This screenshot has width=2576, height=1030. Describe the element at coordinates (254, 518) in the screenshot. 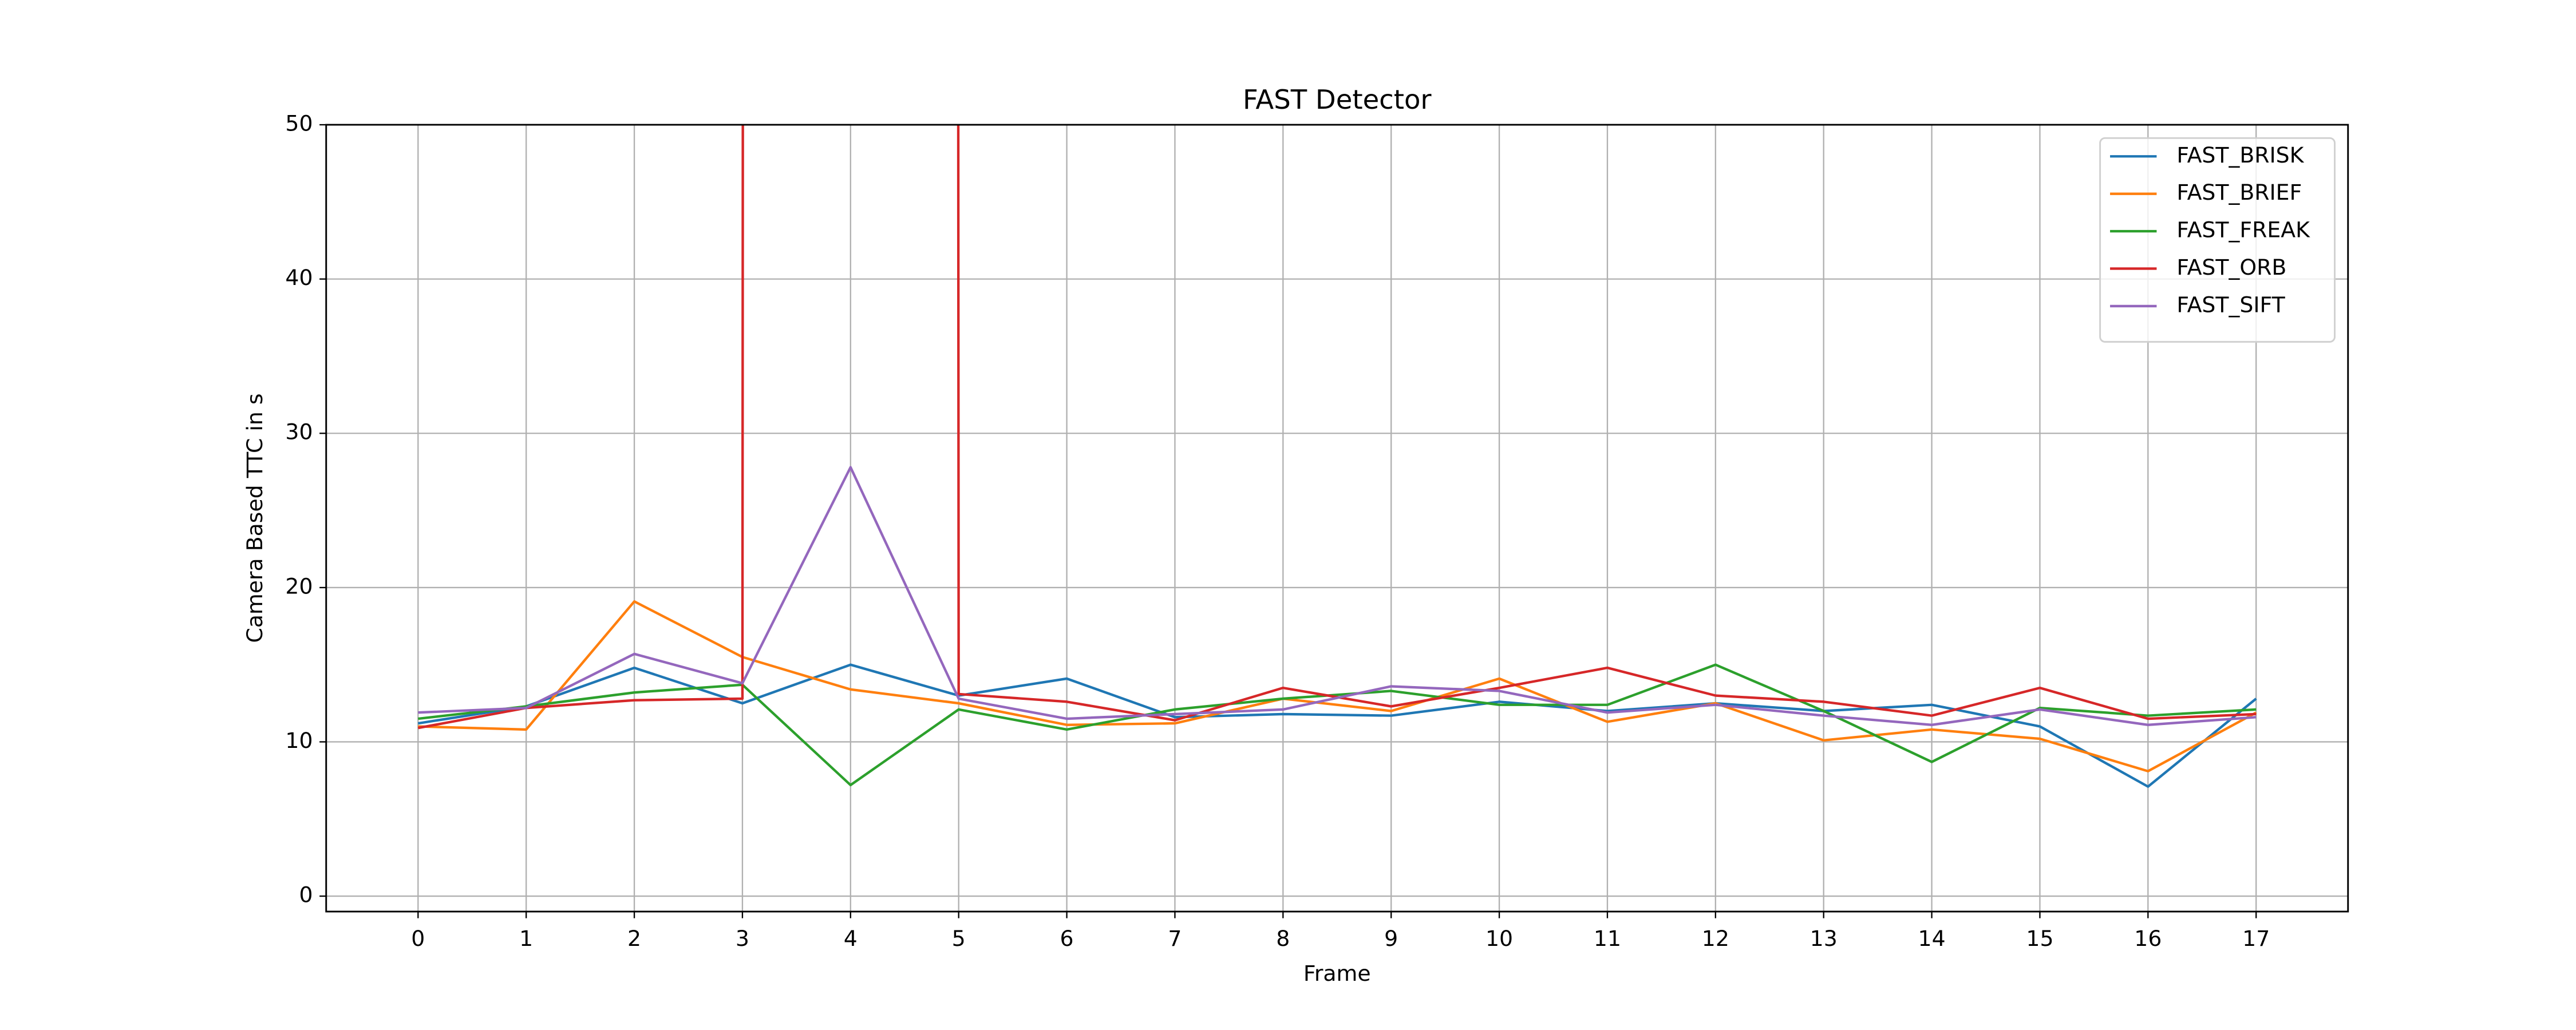

I see `y-axis-label: Camera Based TTC in s` at that location.